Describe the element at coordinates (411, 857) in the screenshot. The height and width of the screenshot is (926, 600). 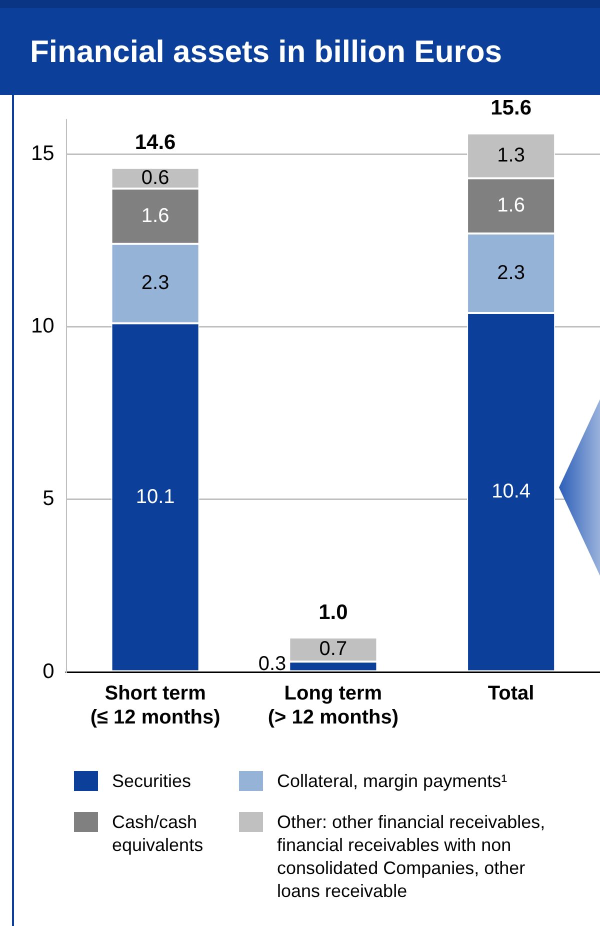
I see `legend-label: Other: other financial receivables, financial receivables with non consolidated Companies, other loans receivable` at that location.